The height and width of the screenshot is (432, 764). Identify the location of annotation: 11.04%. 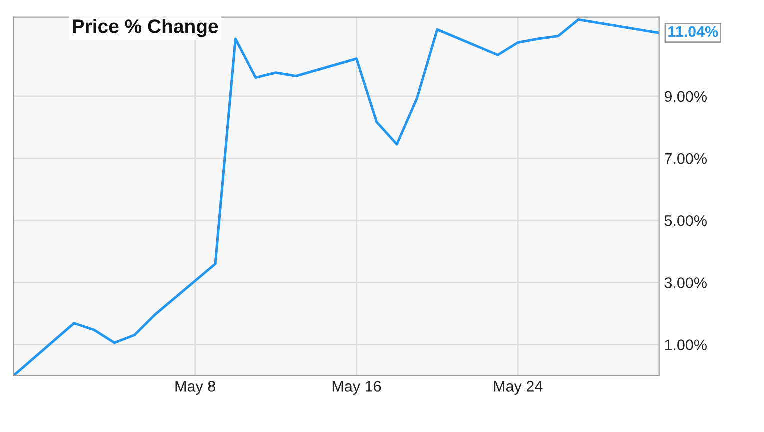
(693, 32).